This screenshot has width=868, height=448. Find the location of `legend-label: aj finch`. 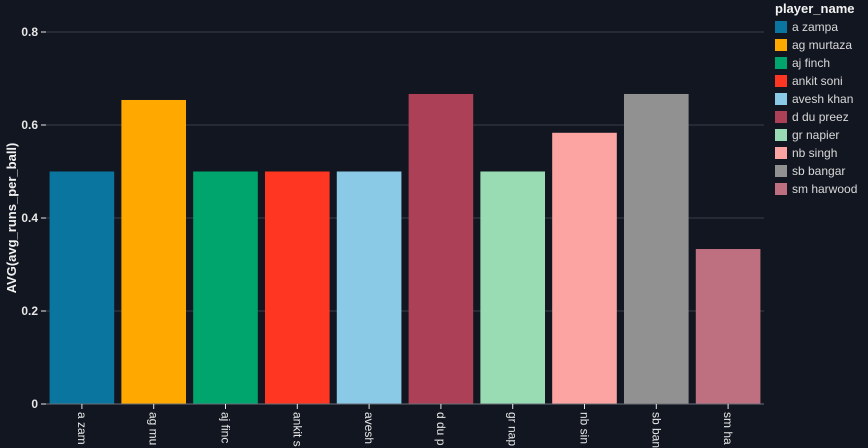

legend-label: aj finch is located at coordinates (811, 63).